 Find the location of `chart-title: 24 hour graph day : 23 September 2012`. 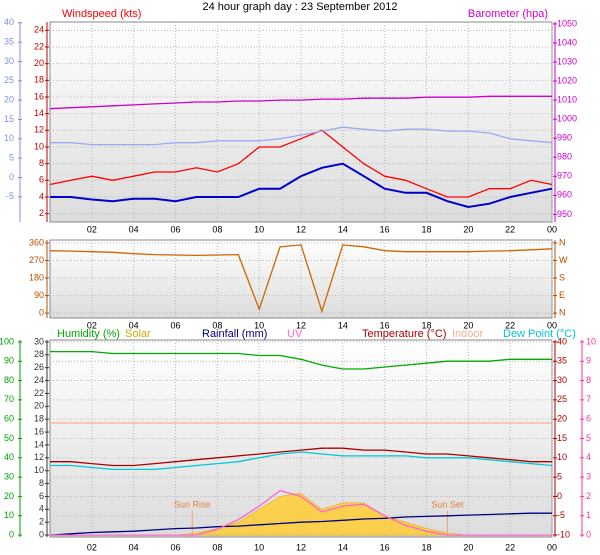

chart-title: 24 hour graph day : 23 September 2012 is located at coordinates (299, 7).